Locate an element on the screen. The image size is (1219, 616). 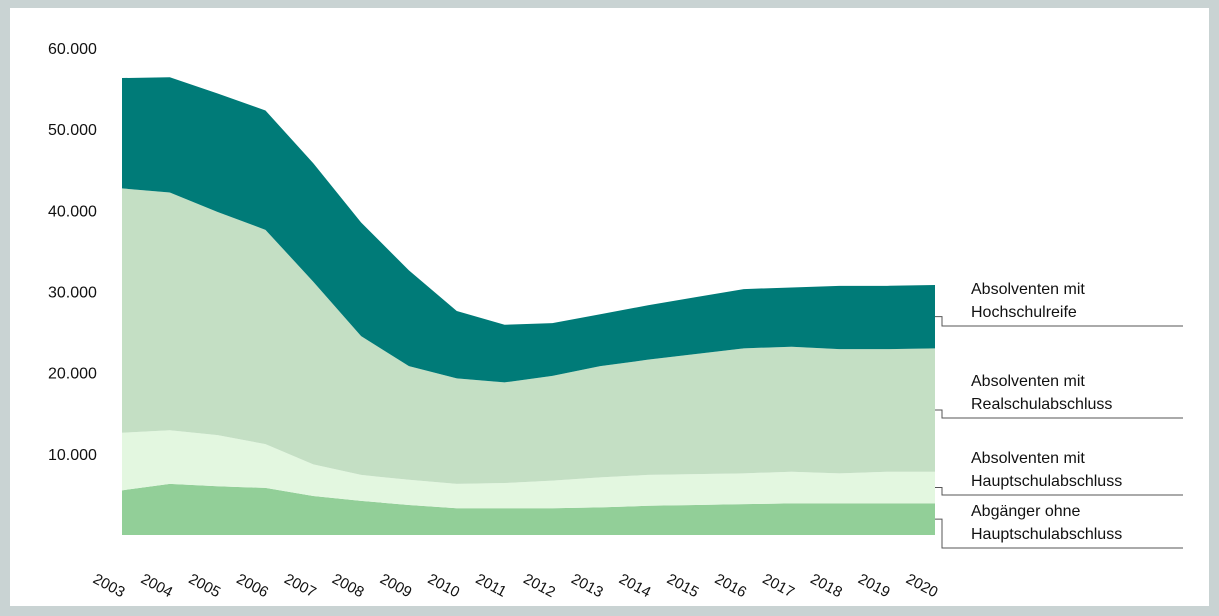
y-tick-label: 30.000 is located at coordinates (72, 293).